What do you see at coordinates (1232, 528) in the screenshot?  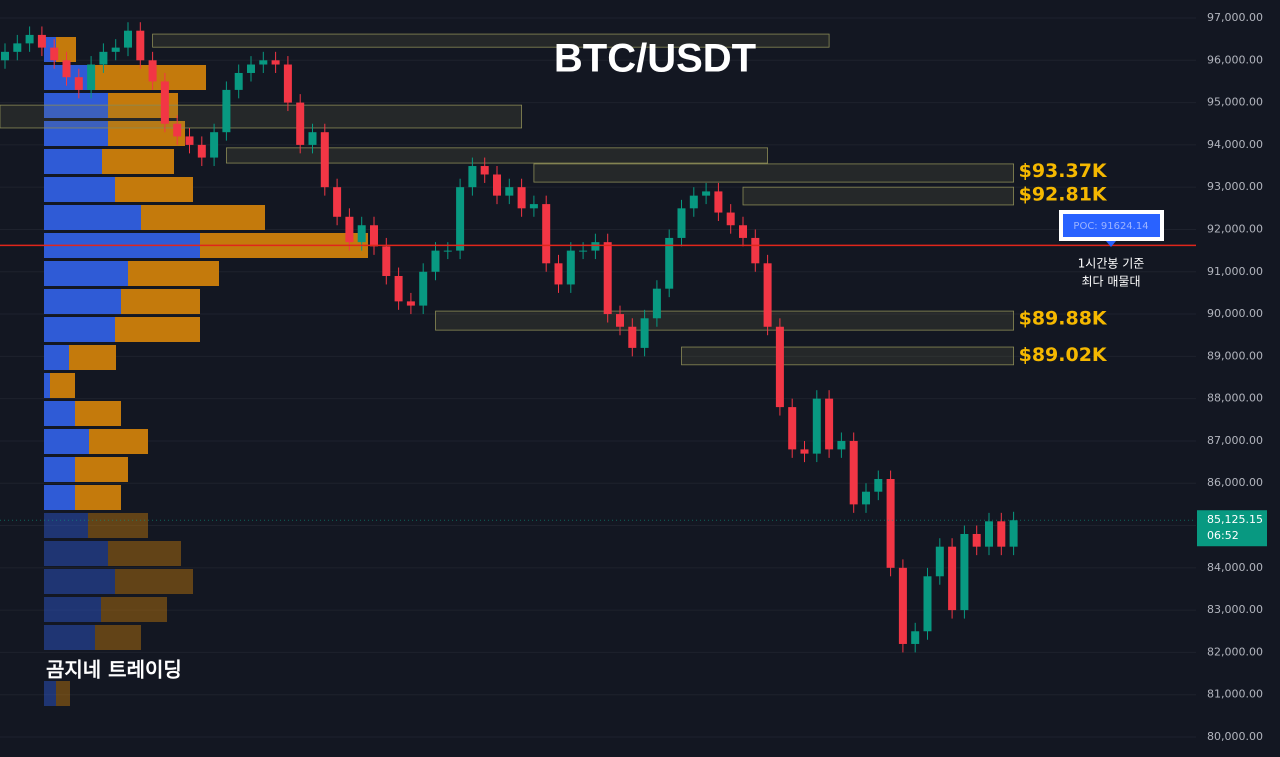 I see `last-price-box` at bounding box center [1232, 528].